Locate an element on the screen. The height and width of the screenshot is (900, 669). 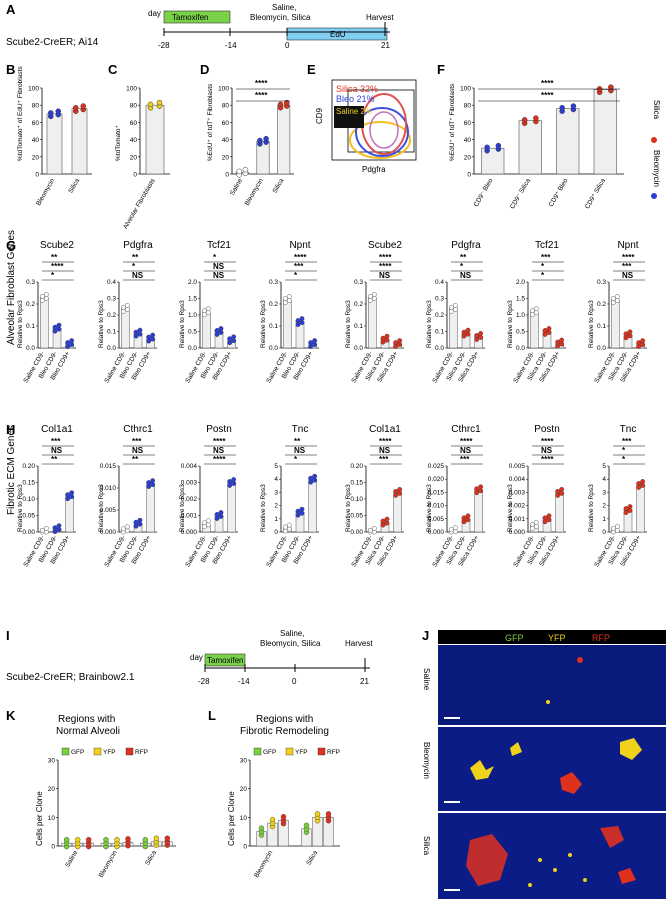
row-h-label: Fibrotic ECM Genes is located at coordinates (11, 470).